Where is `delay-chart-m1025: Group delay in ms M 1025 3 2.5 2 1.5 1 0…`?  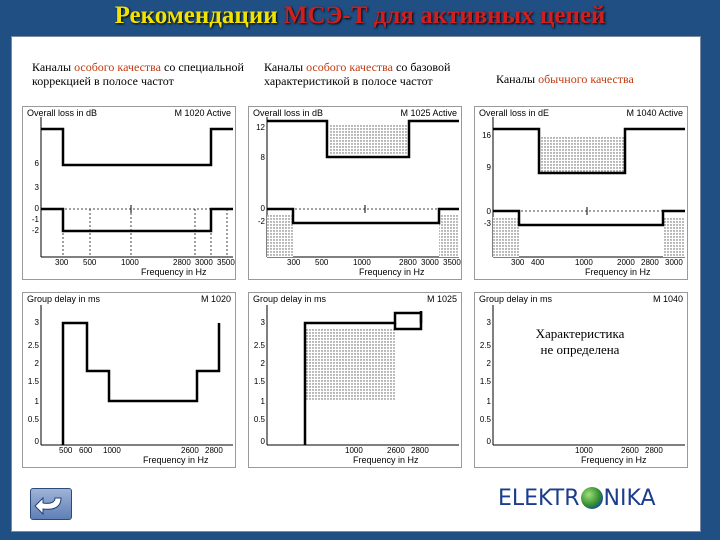
delay-chart-m1025: Group delay in ms M 1025 3 2.5 2 1.5 1 0… is located at coordinates (355, 380).